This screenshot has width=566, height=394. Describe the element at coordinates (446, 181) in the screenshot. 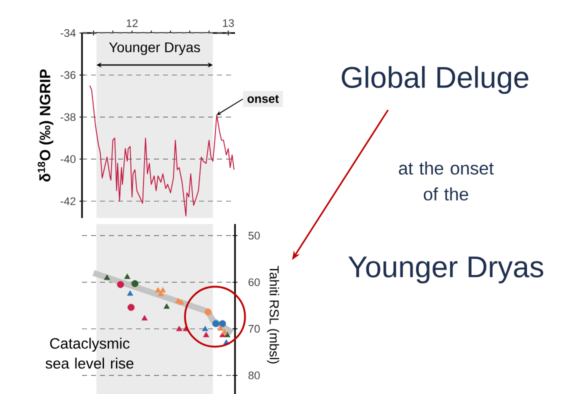

I see `text: at the onset of the` at that location.